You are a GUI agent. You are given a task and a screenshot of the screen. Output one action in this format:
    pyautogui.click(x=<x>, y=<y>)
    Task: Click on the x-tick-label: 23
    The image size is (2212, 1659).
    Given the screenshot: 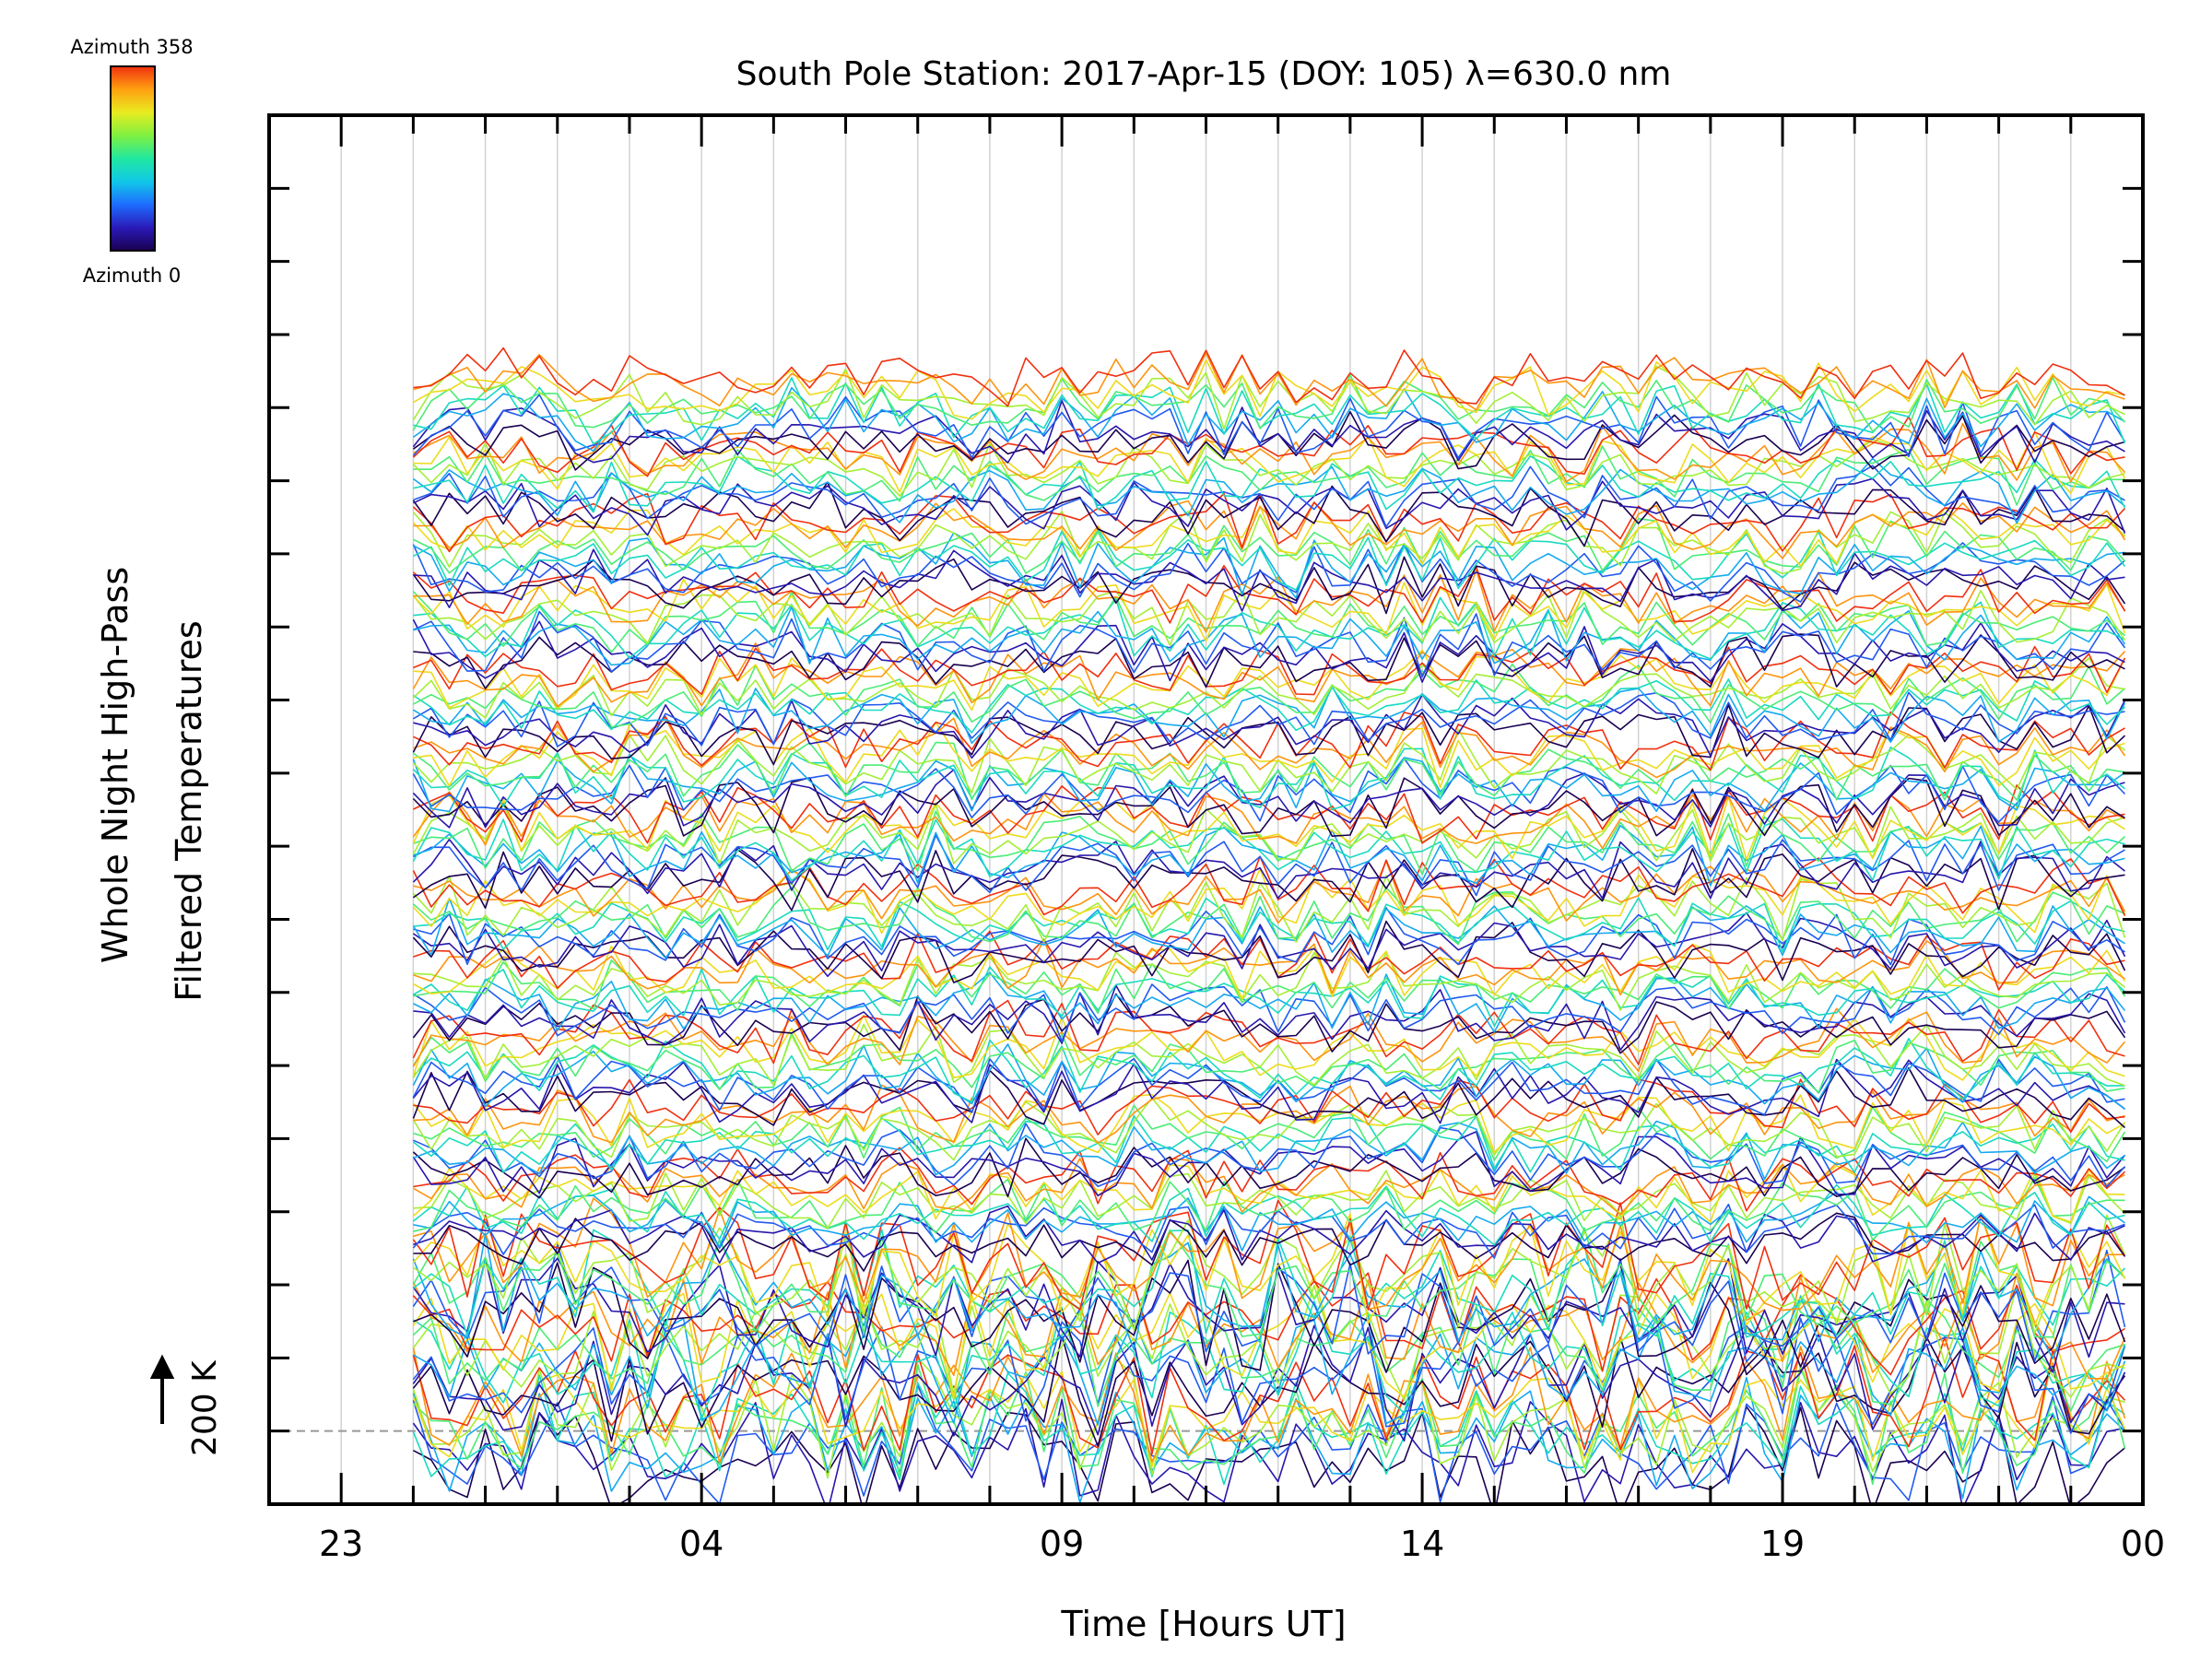 What is the action you would take?
    pyautogui.click(x=341, y=1544)
    